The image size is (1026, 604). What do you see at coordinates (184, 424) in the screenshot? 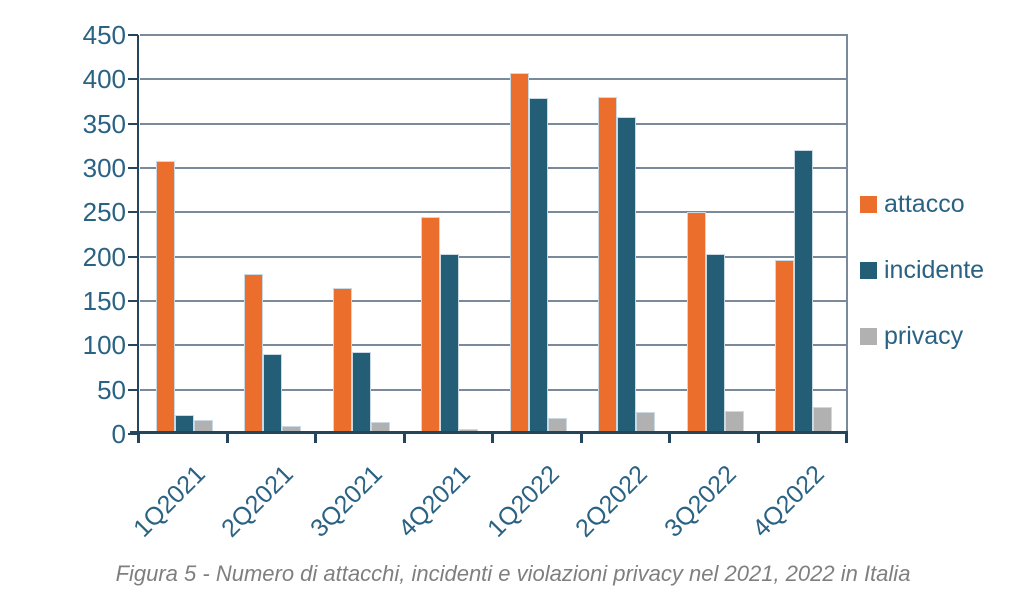
I see `bar-incidente-1Q2021` at bounding box center [184, 424].